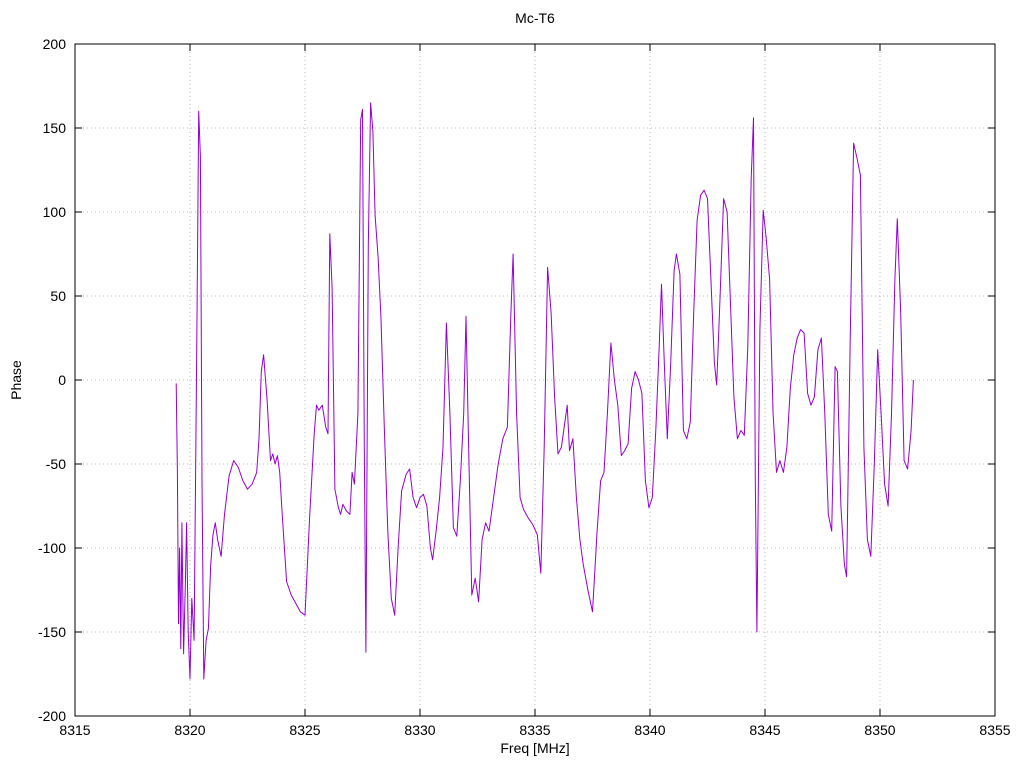 Image resolution: width=1024 pixels, height=768 pixels. Describe the element at coordinates (994, 730) in the screenshot. I see `x-tick-label: 8355` at that location.